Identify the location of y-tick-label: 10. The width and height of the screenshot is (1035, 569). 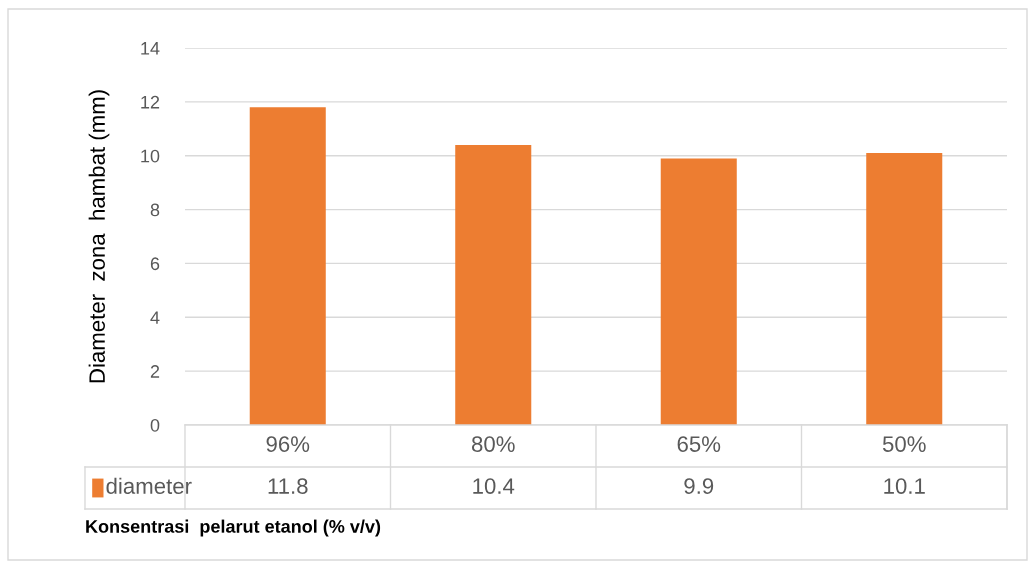
(150, 156).